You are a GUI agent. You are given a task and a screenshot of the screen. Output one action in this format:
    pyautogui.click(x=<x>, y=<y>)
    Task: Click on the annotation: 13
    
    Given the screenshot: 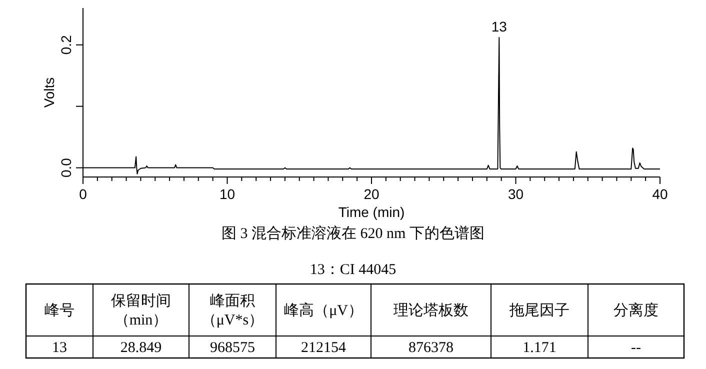 What is the action you would take?
    pyautogui.click(x=499, y=26)
    